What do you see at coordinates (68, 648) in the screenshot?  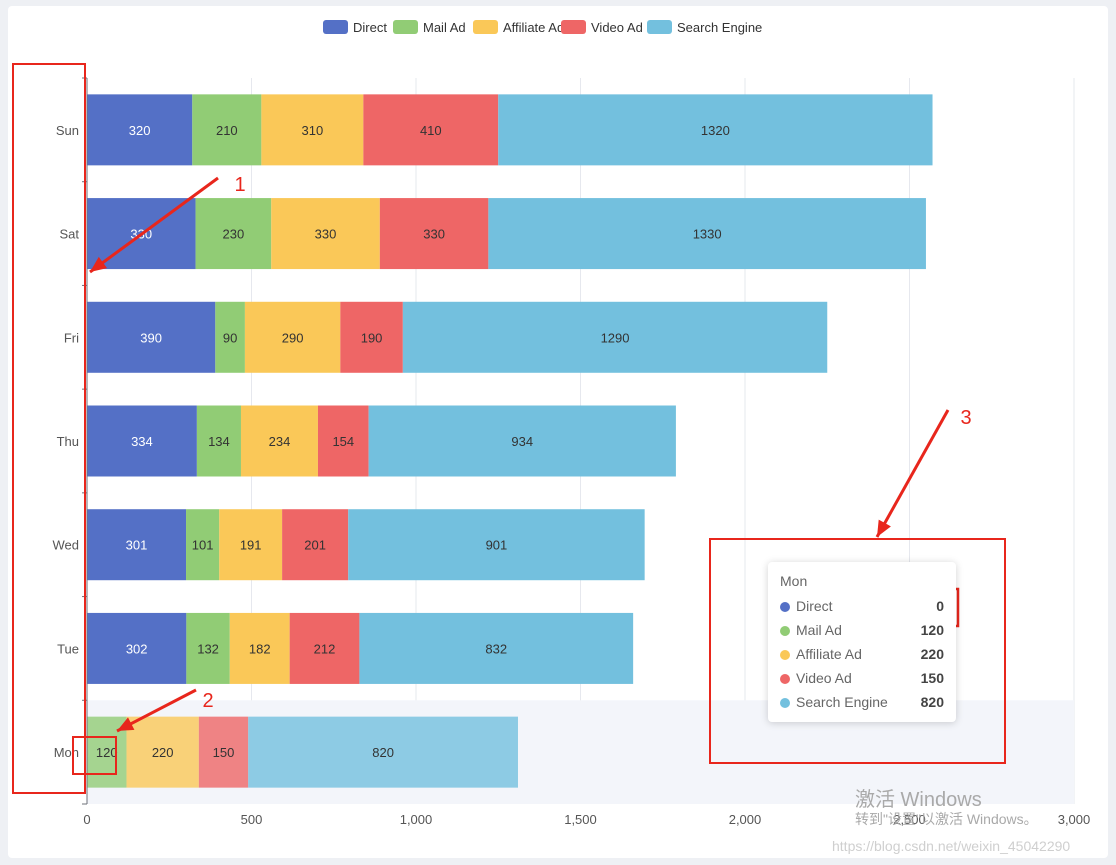 I see `y-tick-label: Tue` at bounding box center [68, 648].